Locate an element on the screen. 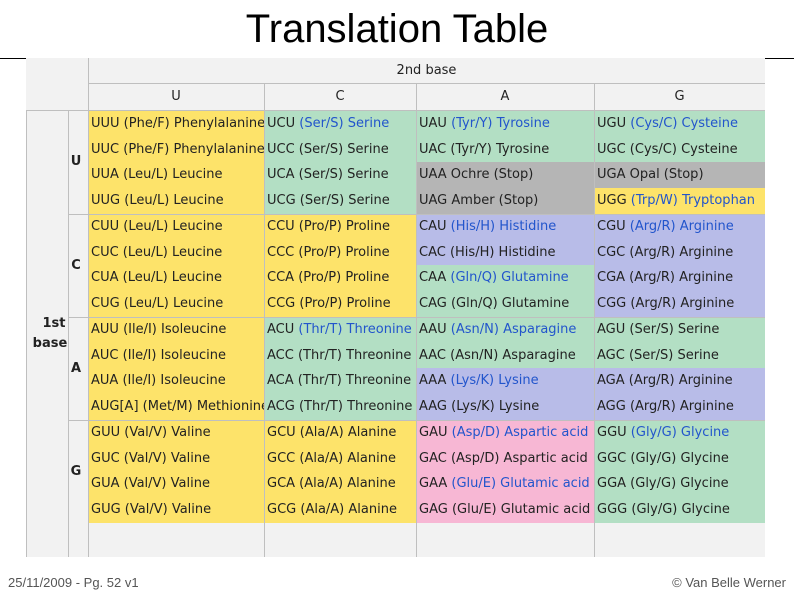 This screenshot has height=595, width=794. codon-cell: AAU (Asn/N) Asparagine is located at coordinates (505, 330).